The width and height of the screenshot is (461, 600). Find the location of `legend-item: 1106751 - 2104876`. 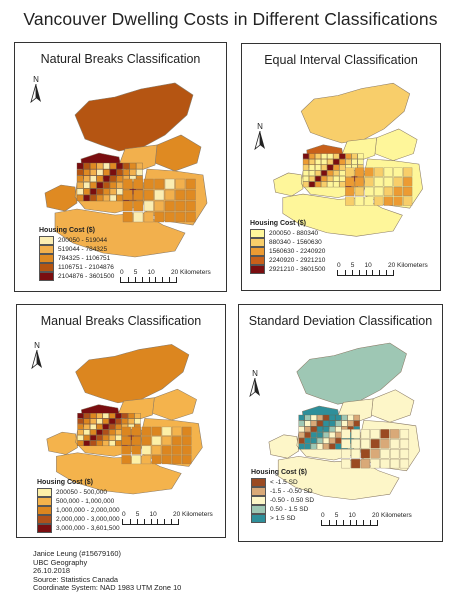

legend-item: 1106751 - 2104876 is located at coordinates (76, 267).